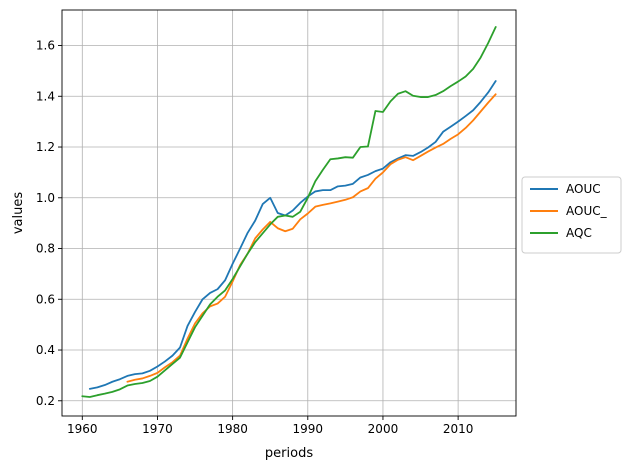 The image size is (630, 474). I want to click on y-tick-label: 1.4, so click(45, 96).